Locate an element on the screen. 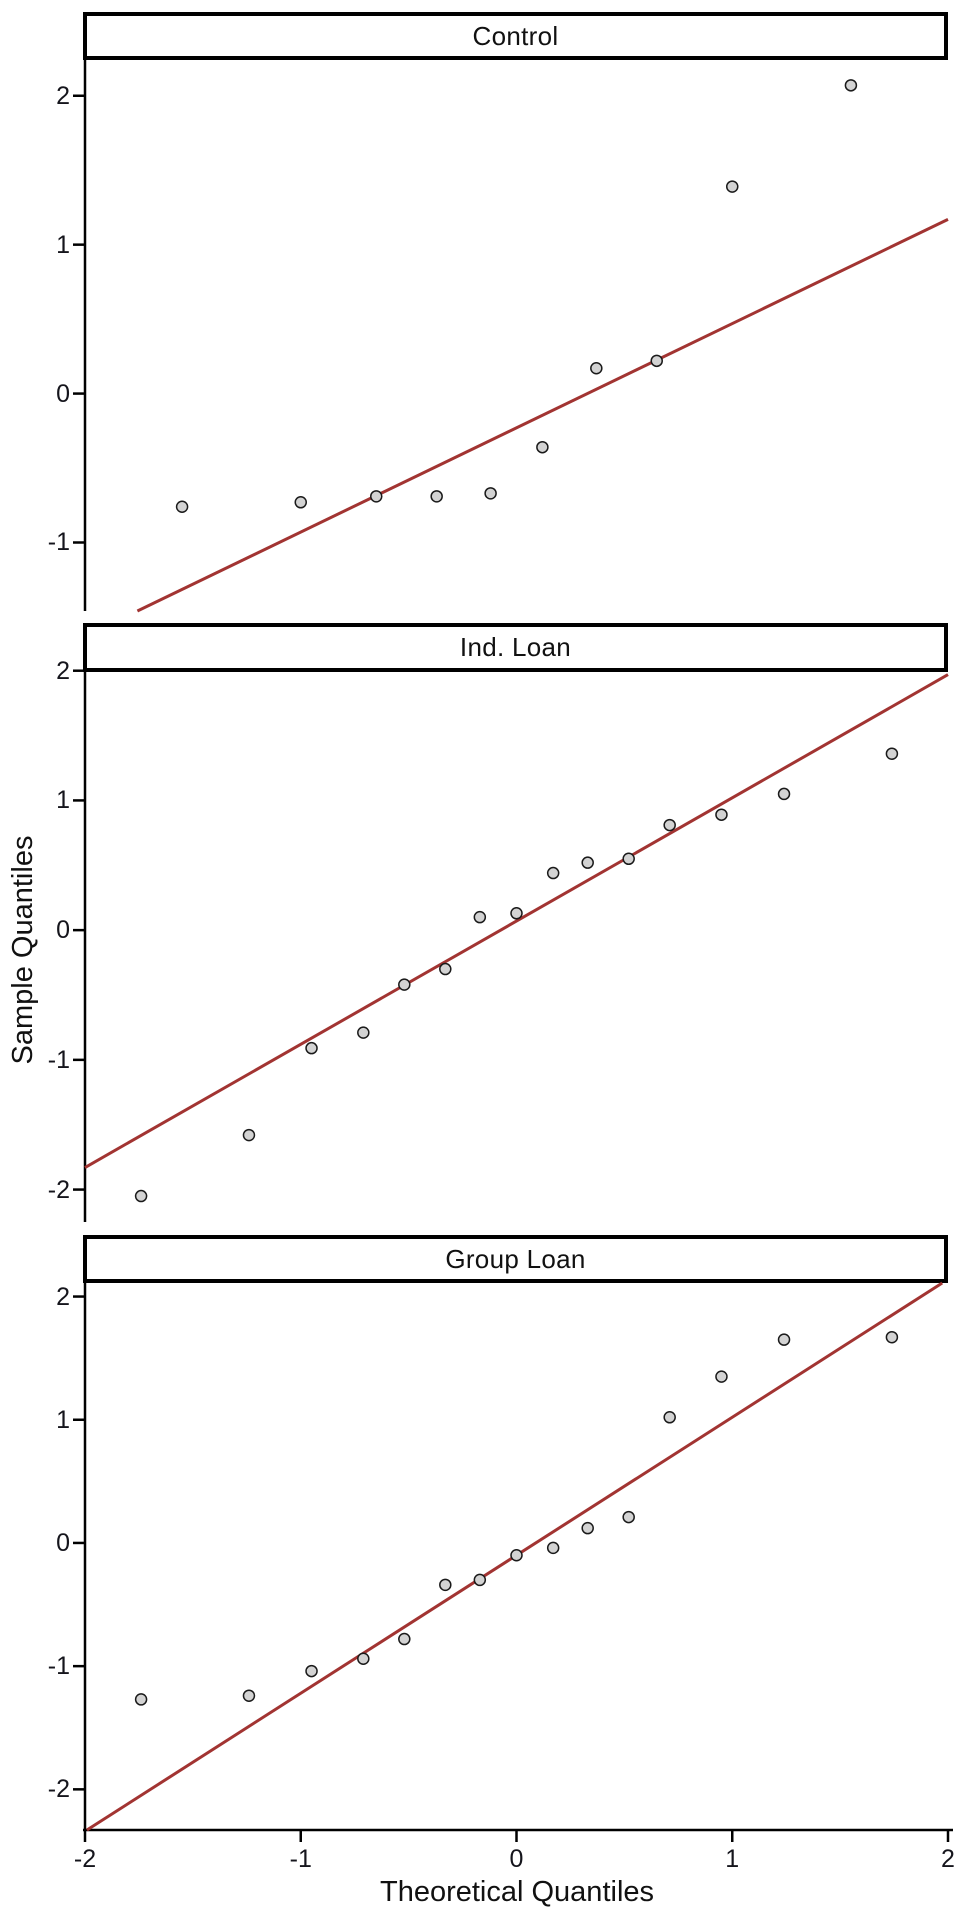  strip-control: Control is located at coordinates (515, 36).